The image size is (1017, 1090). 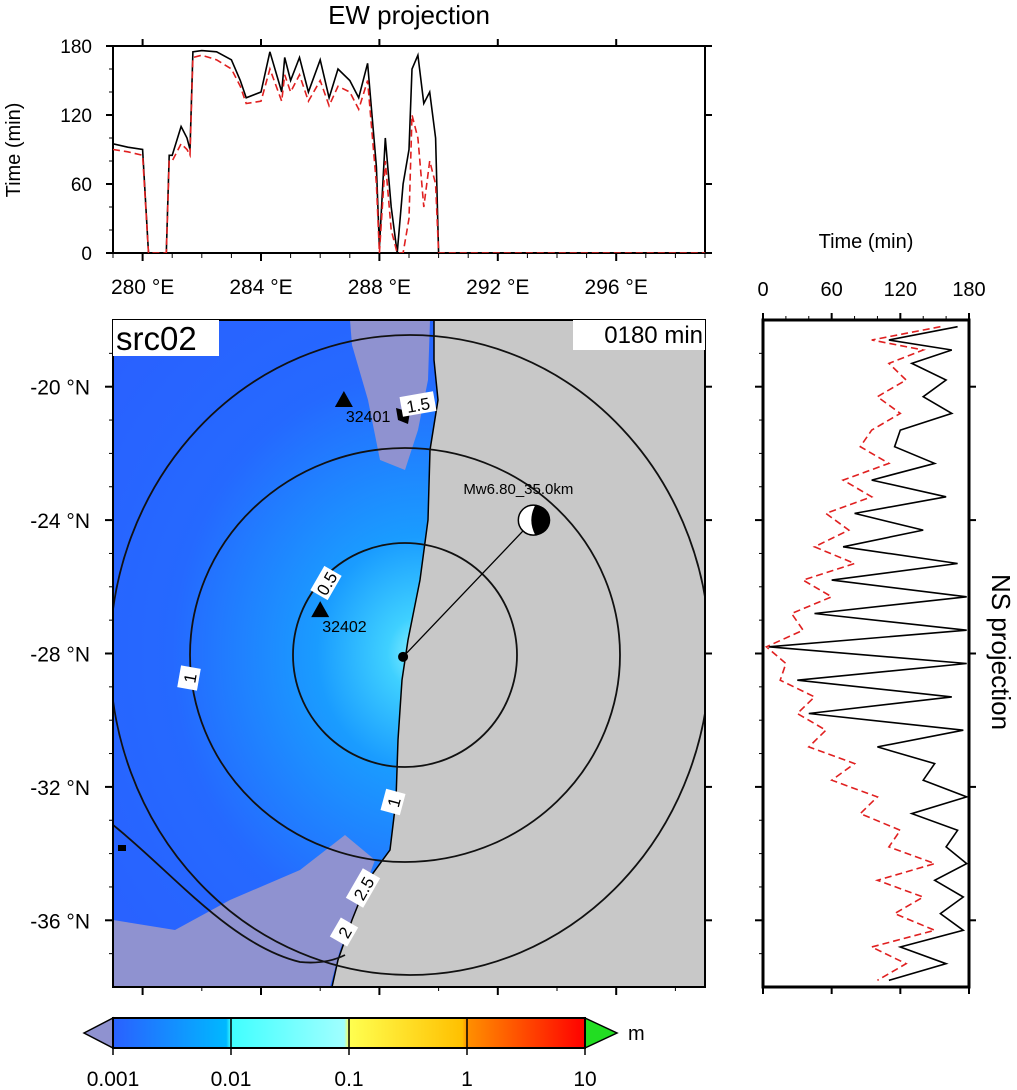 What do you see at coordinates (393, 802) in the screenshot?
I see `contour-label-1-coast: 1` at bounding box center [393, 802].